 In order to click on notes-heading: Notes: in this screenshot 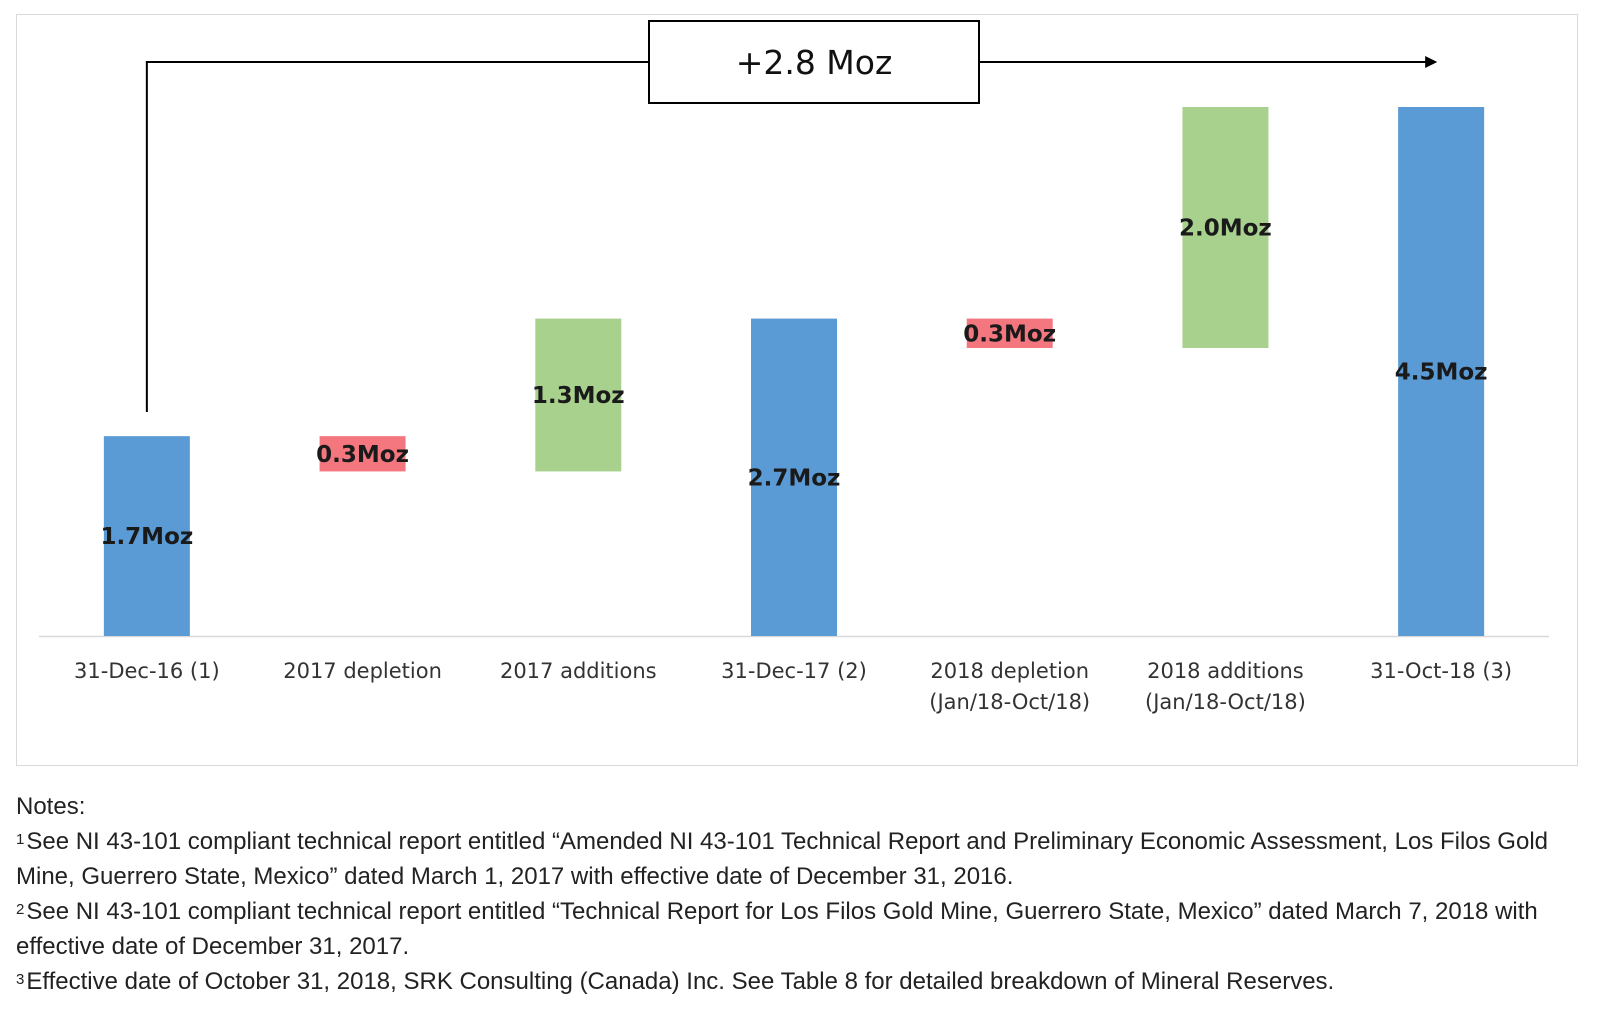, I will do `click(51, 806)`.